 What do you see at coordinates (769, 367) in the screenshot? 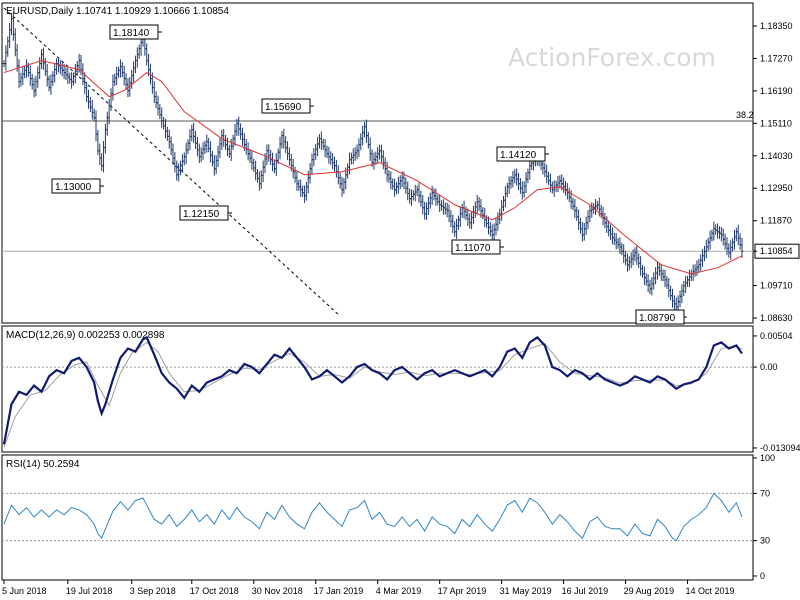
I see `y-tick-label: 0.00` at bounding box center [769, 367].